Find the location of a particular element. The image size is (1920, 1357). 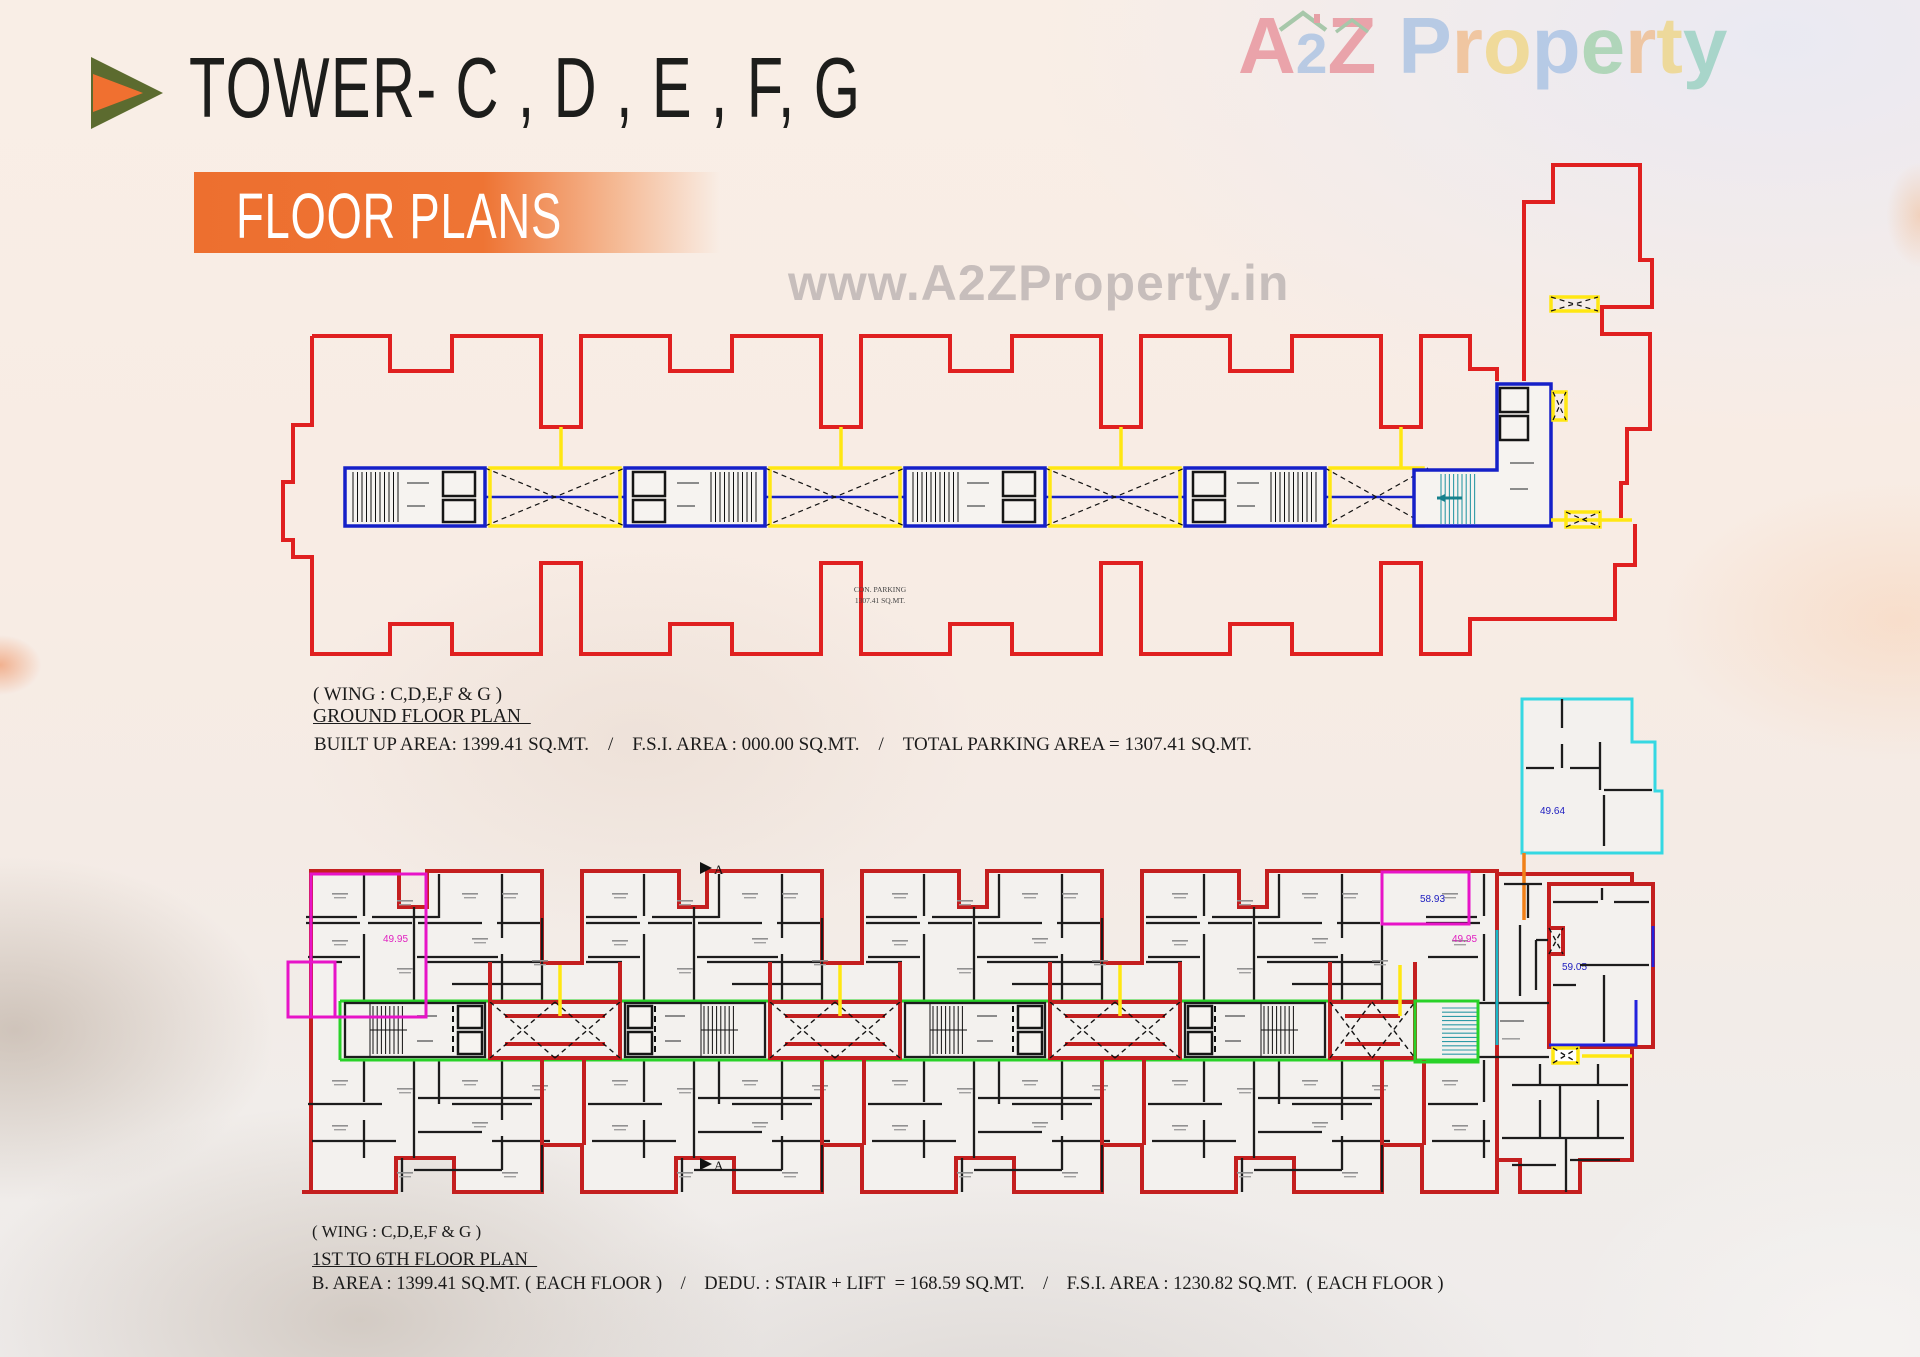

svg-text: CON. PARKING is located at coordinates (880, 589).